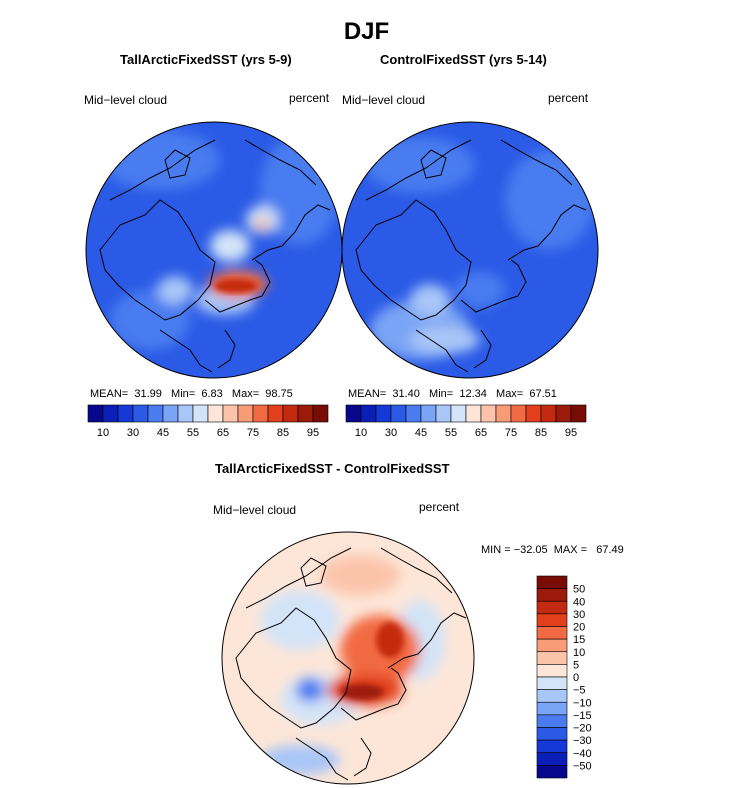 This screenshot has height=788, width=733. Describe the element at coordinates (245, 394) in the screenshot. I see `panel-1-max-label: Max=` at that location.